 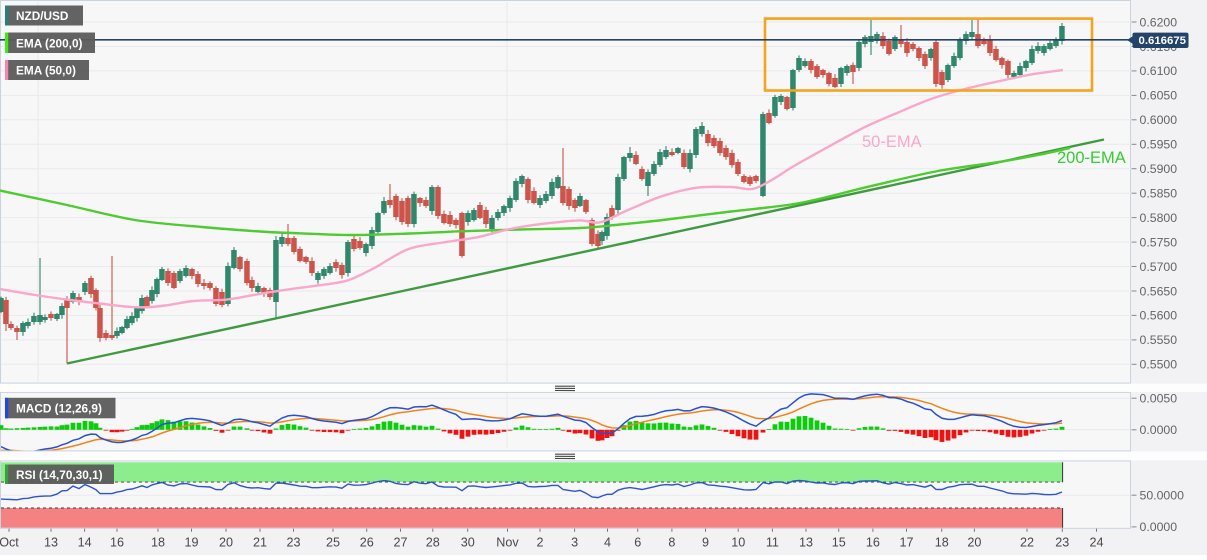 I want to click on svg-text: 15, so click(x=839, y=542).